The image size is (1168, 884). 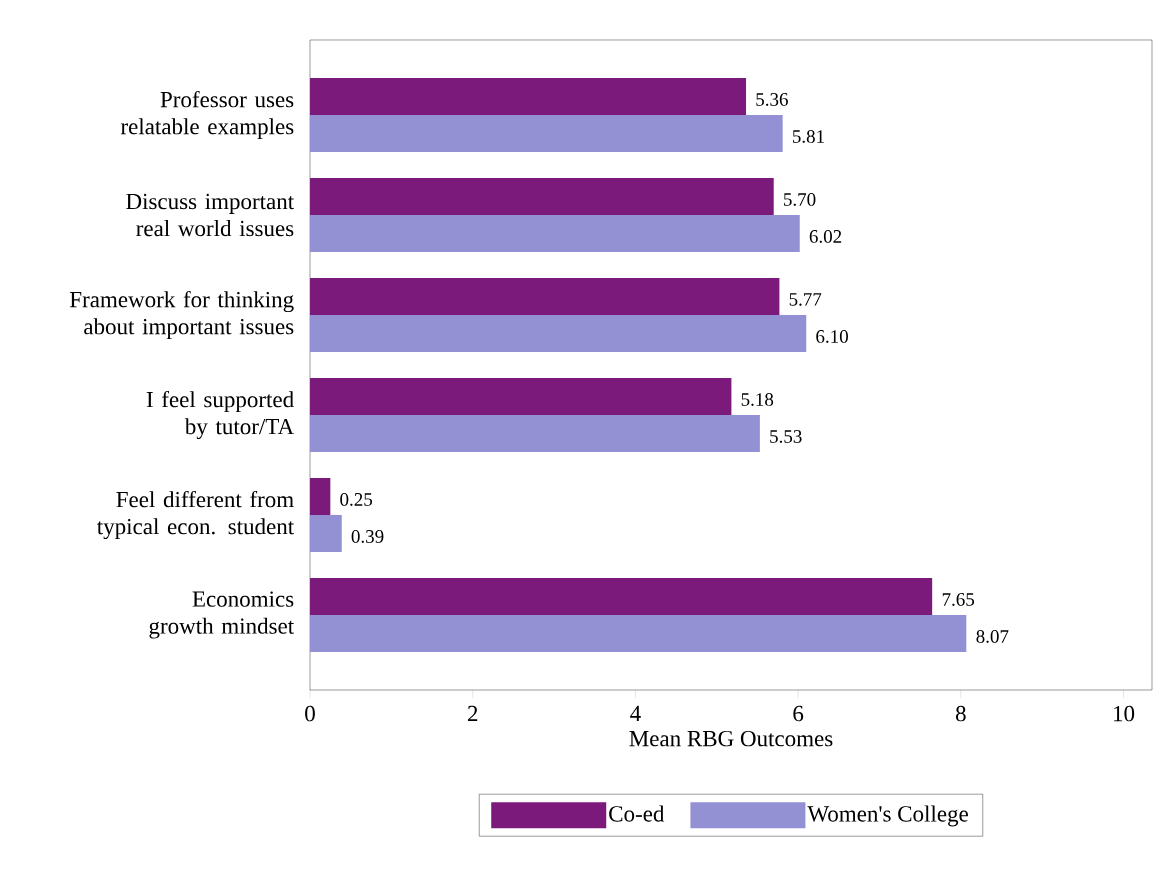 I want to click on x-tick-label: 10, so click(x=1124, y=713).